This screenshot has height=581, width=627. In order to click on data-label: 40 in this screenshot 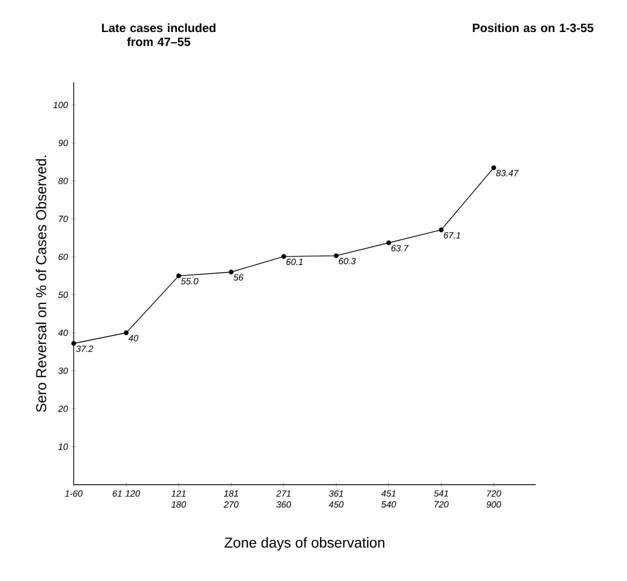, I will do `click(133, 338)`.